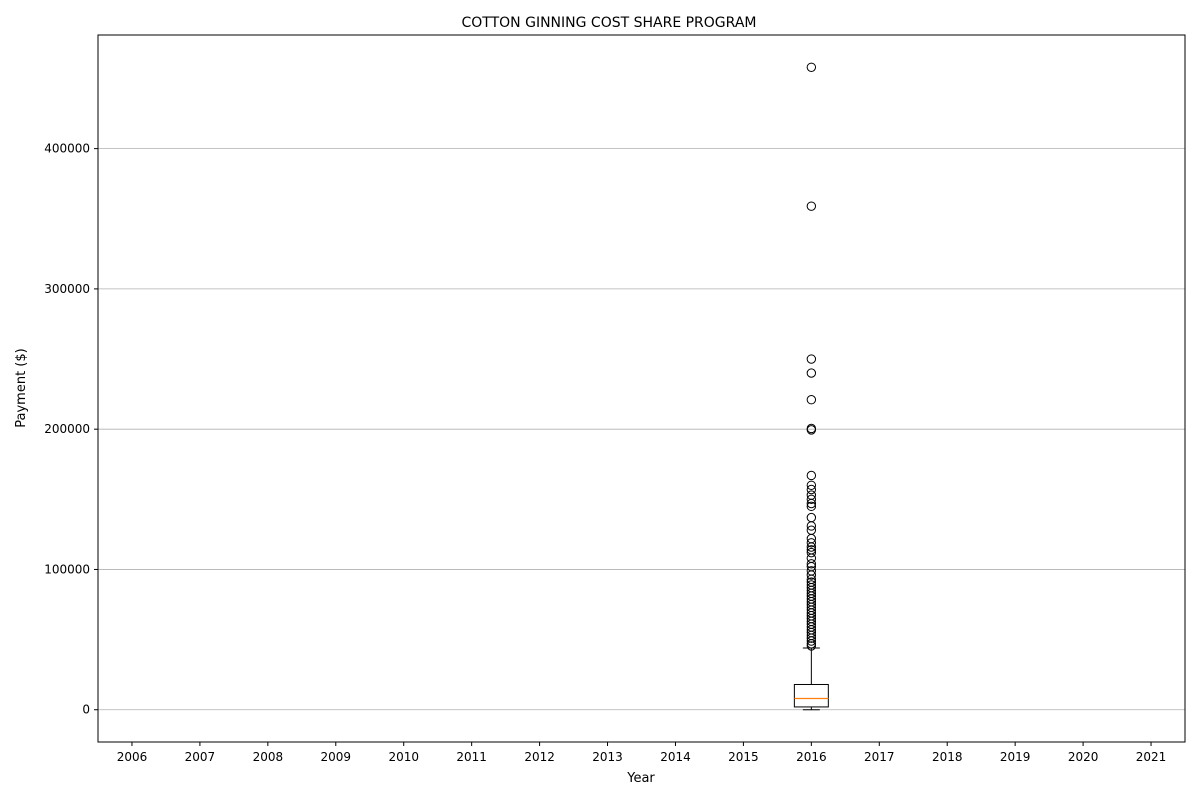 This screenshot has height=804, width=1200. What do you see at coordinates (132, 757) in the screenshot?
I see `x-tick-label: 2006` at bounding box center [132, 757].